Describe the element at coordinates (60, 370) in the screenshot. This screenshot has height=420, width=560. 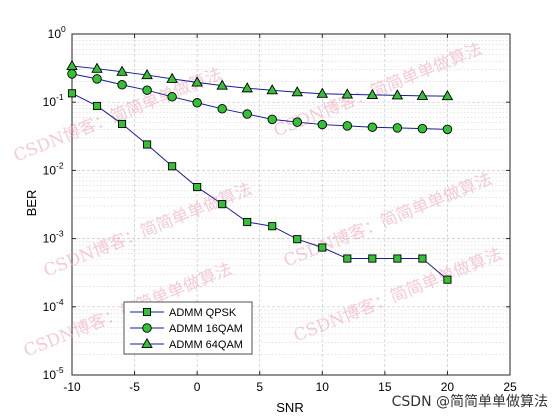
I see `y-tick-label-exponent: -5` at that location.